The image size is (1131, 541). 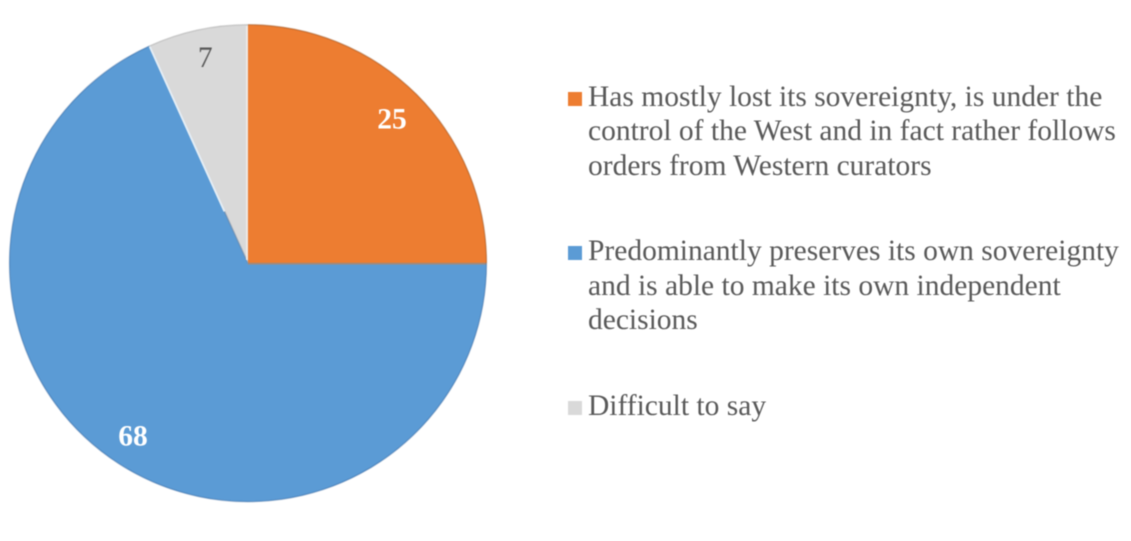 What do you see at coordinates (392, 120) in the screenshot?
I see `svg-text: 25` at bounding box center [392, 120].